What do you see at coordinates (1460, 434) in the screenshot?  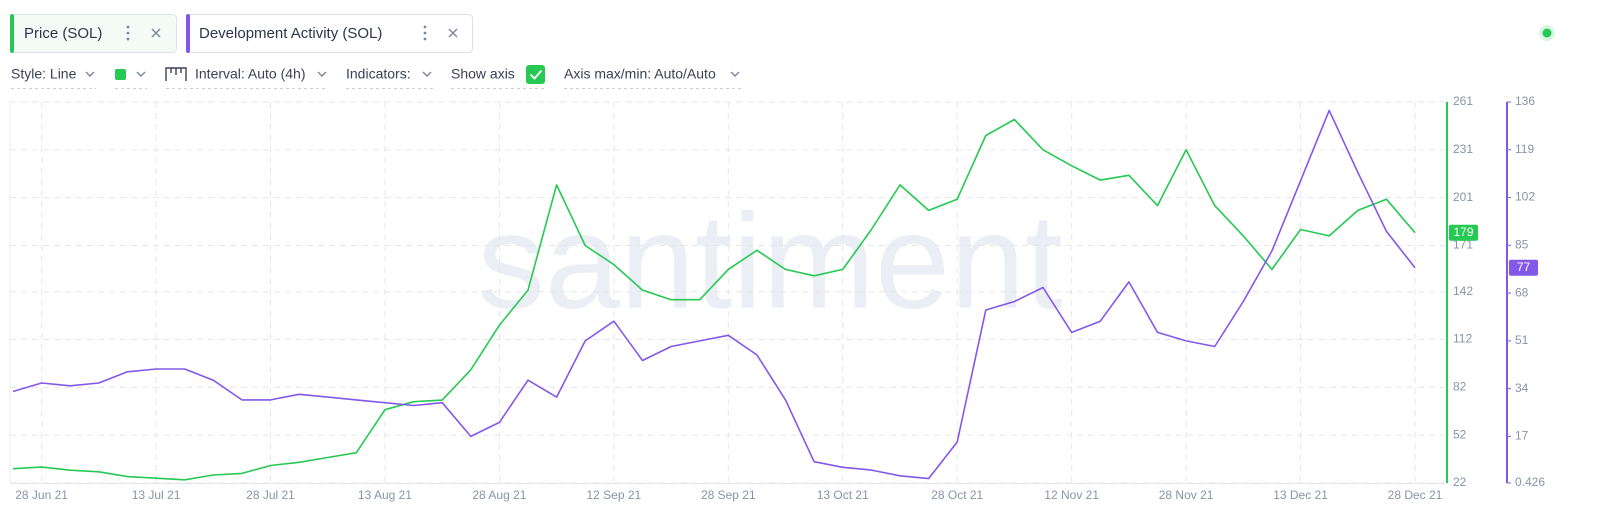 I see `y-tick-label: 52` at bounding box center [1460, 434].